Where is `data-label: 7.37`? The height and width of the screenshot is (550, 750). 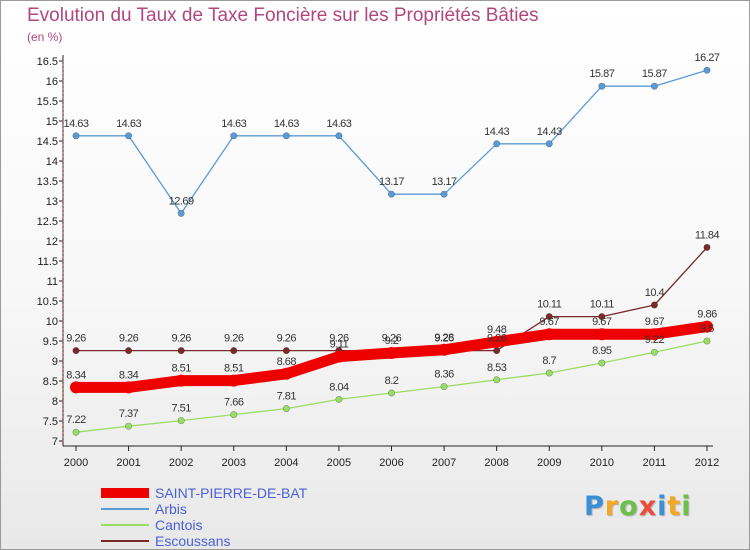
data-label: 7.37 is located at coordinates (129, 414).